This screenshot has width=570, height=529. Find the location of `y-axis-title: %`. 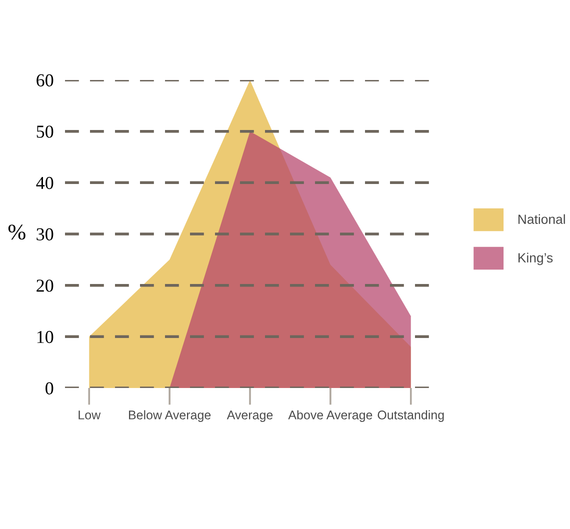

y-axis-title: % is located at coordinates (17, 232).